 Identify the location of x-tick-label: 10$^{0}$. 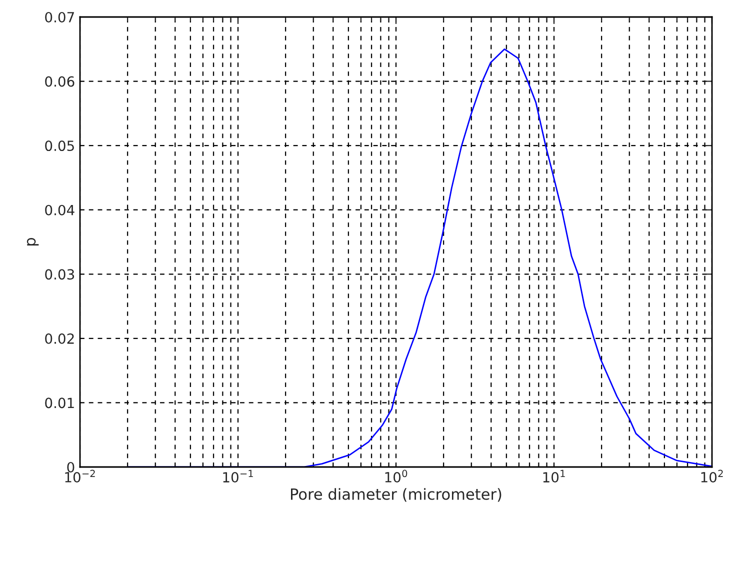
(396, 476).